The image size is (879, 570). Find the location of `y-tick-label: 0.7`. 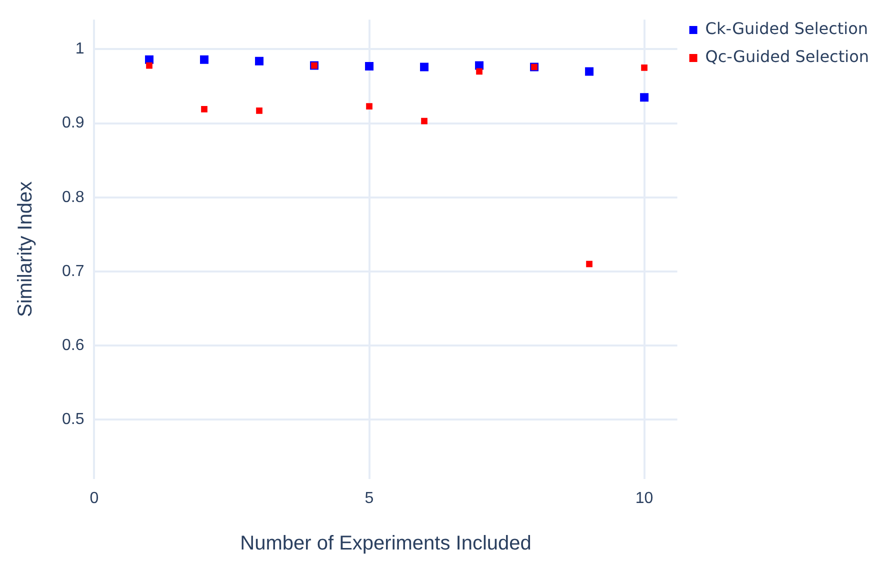

y-tick-label: 0.7 is located at coordinates (73, 271).